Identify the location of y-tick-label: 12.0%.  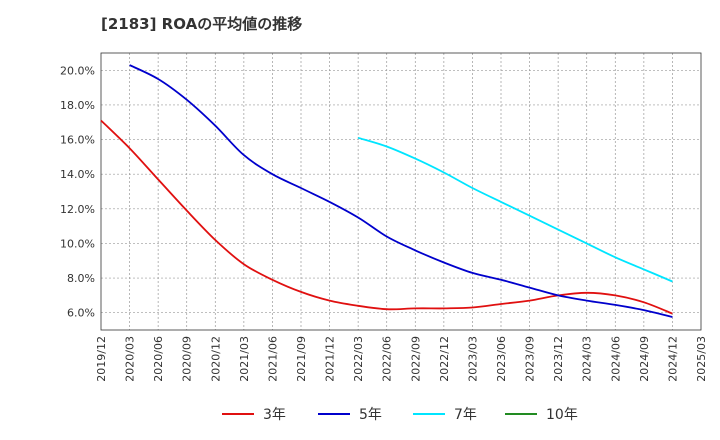
(77, 209).